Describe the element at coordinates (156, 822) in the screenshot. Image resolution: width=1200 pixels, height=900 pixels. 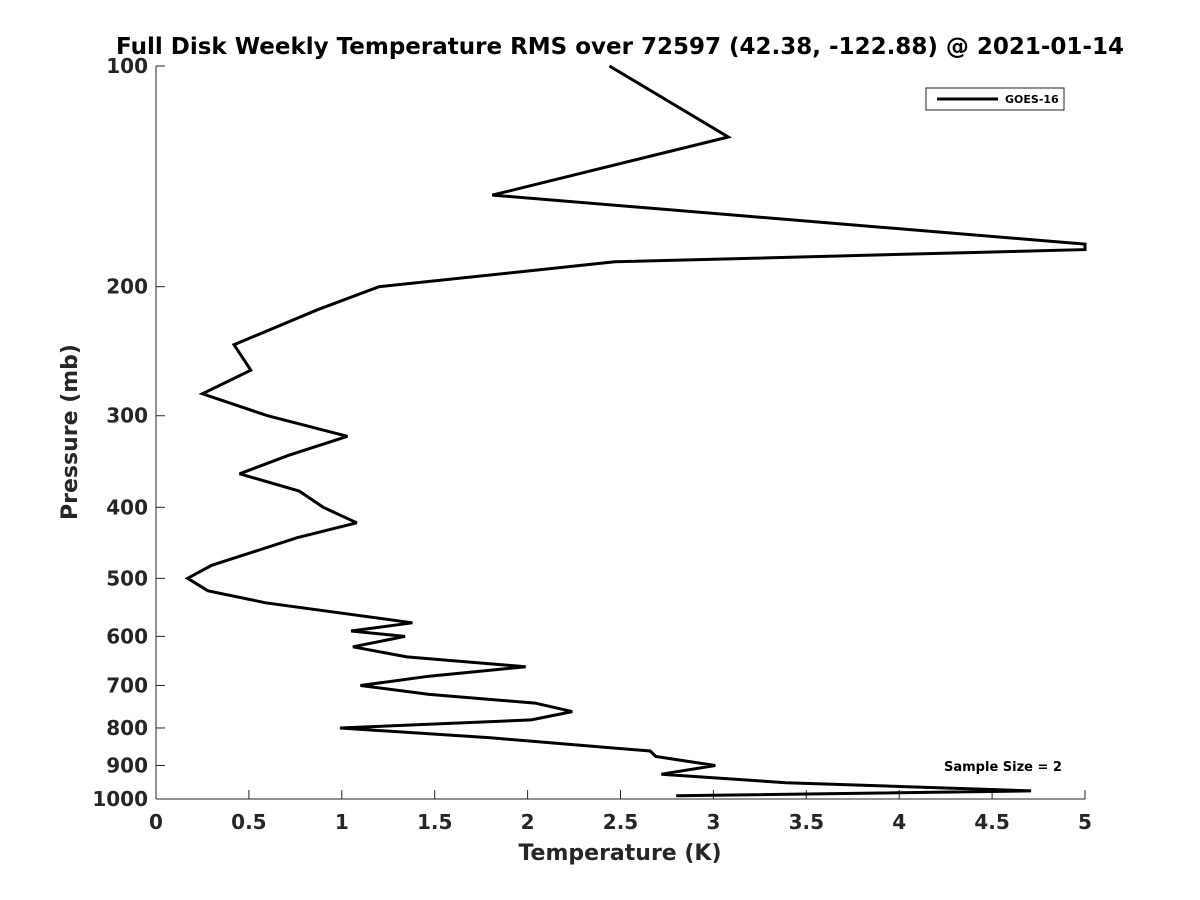
I see `x-tick-label: 0` at that location.